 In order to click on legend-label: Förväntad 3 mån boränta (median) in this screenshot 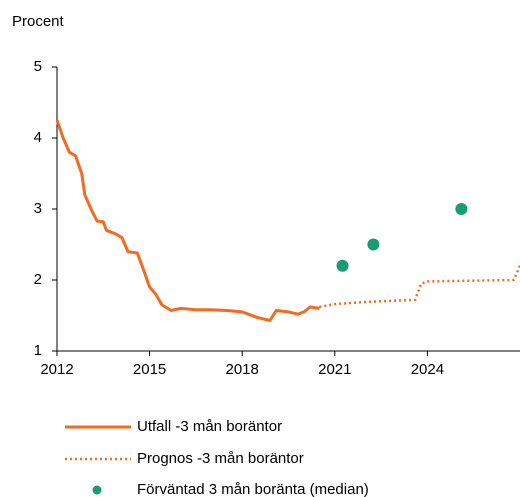, I will do `click(253, 489)`.